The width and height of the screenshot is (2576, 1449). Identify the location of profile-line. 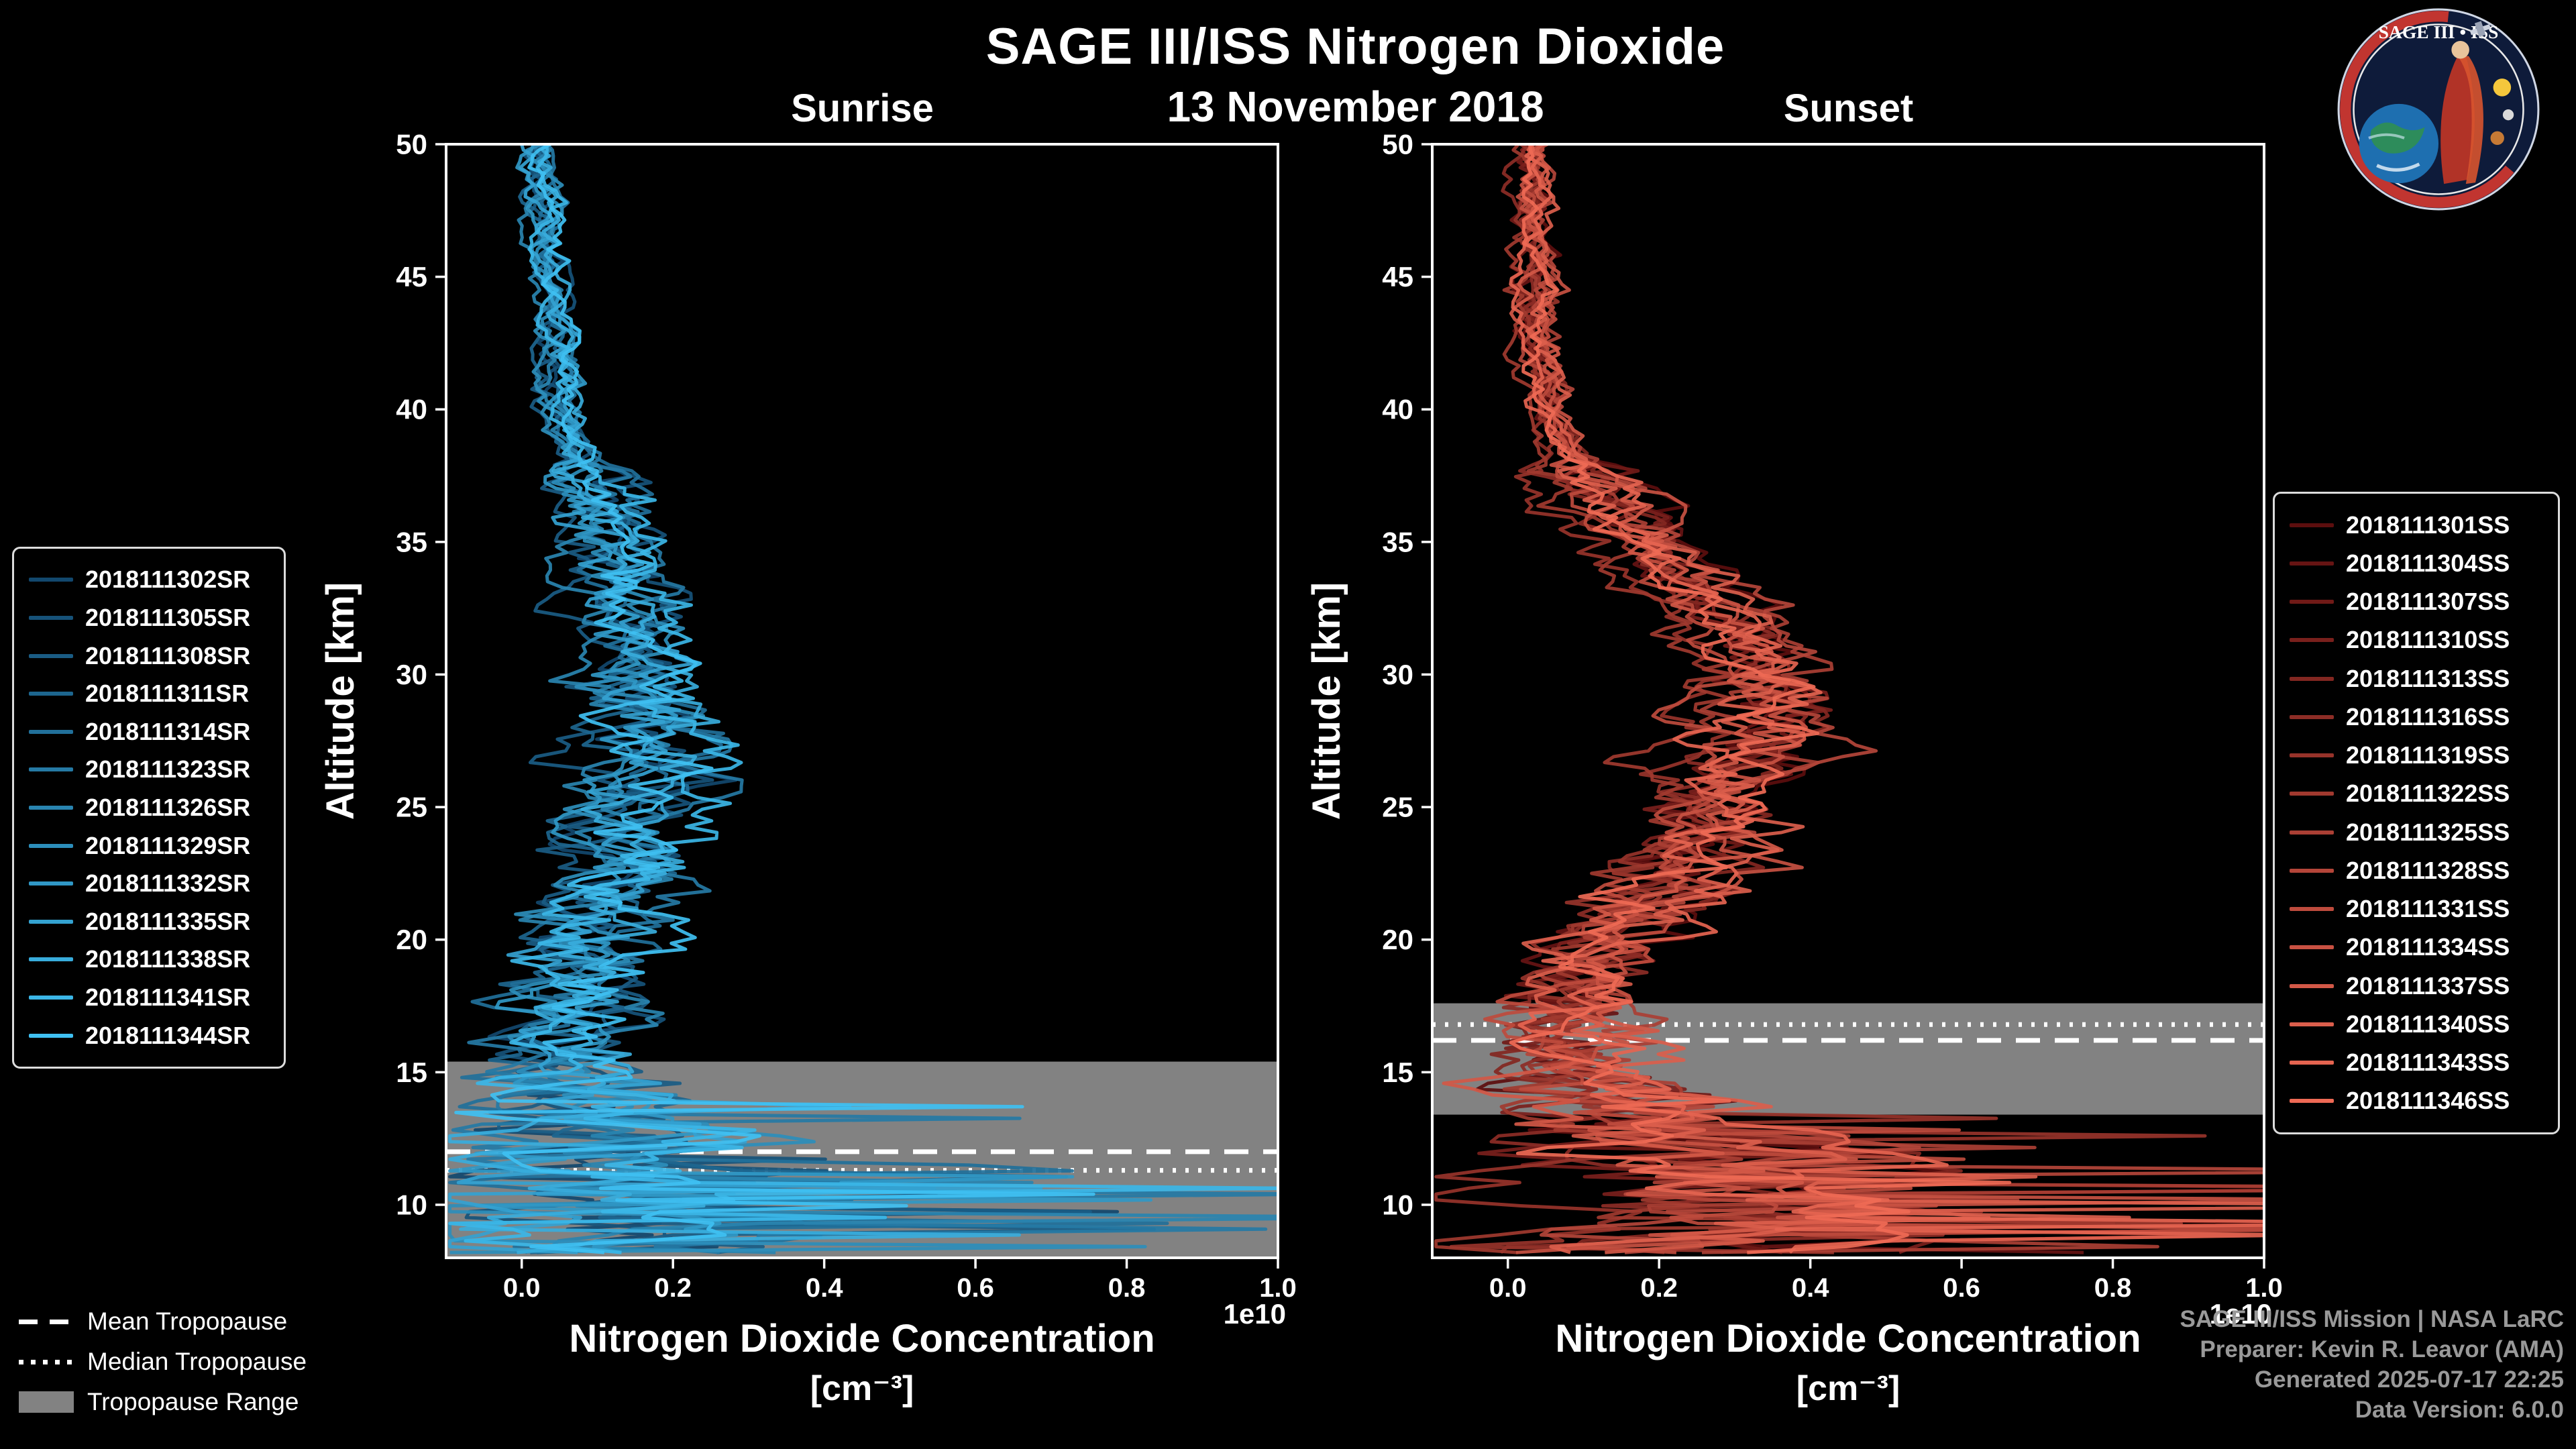
(1760, 699).